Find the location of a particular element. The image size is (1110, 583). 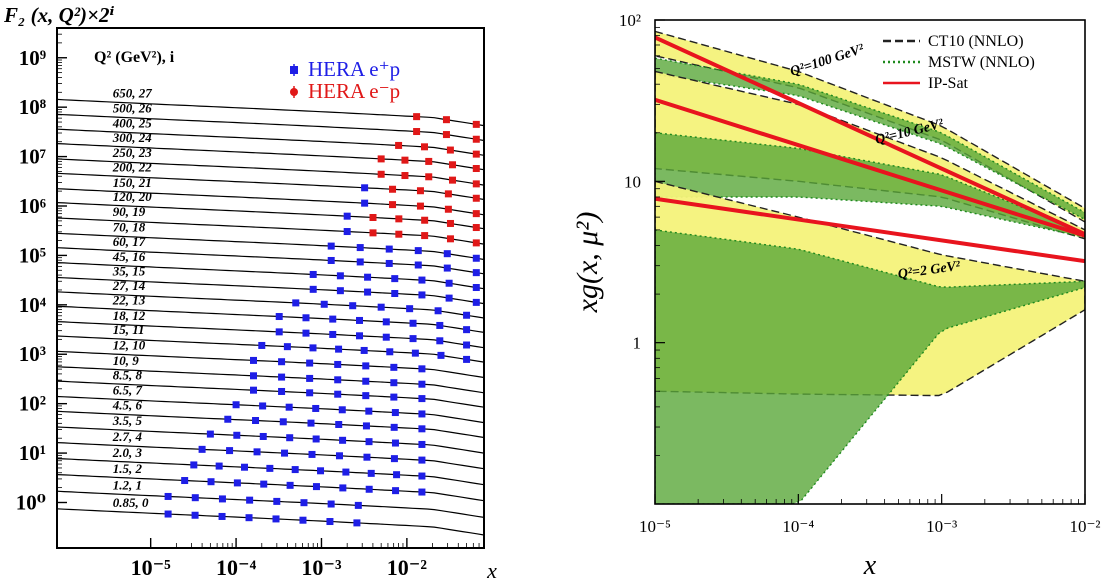

legend-label: HERA e⁺p is located at coordinates (354, 69).